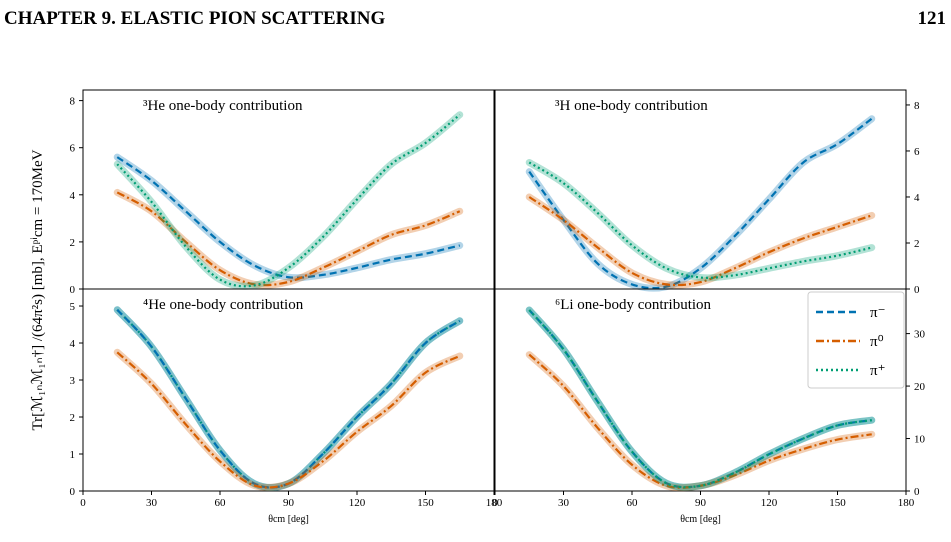 Image resolution: width=951 pixels, height=542 pixels. What do you see at coordinates (920, 335) in the screenshot?
I see `y-tick-label: 30` at bounding box center [920, 335].